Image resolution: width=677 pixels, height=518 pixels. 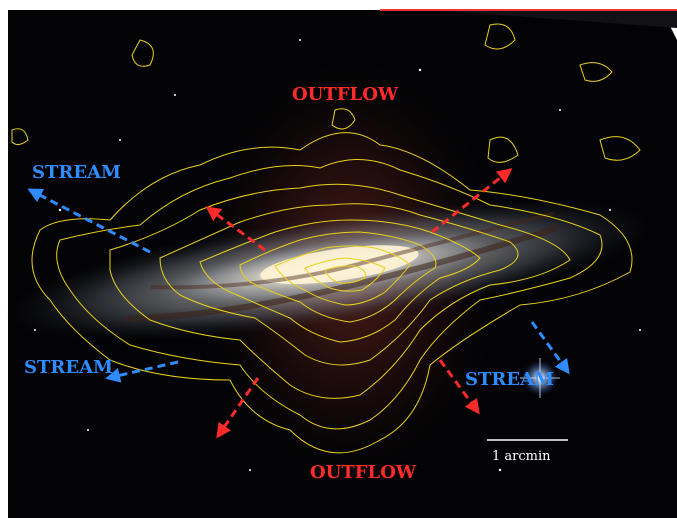 I want to click on outflow-arrow-lower-right, so click(x=459, y=387).